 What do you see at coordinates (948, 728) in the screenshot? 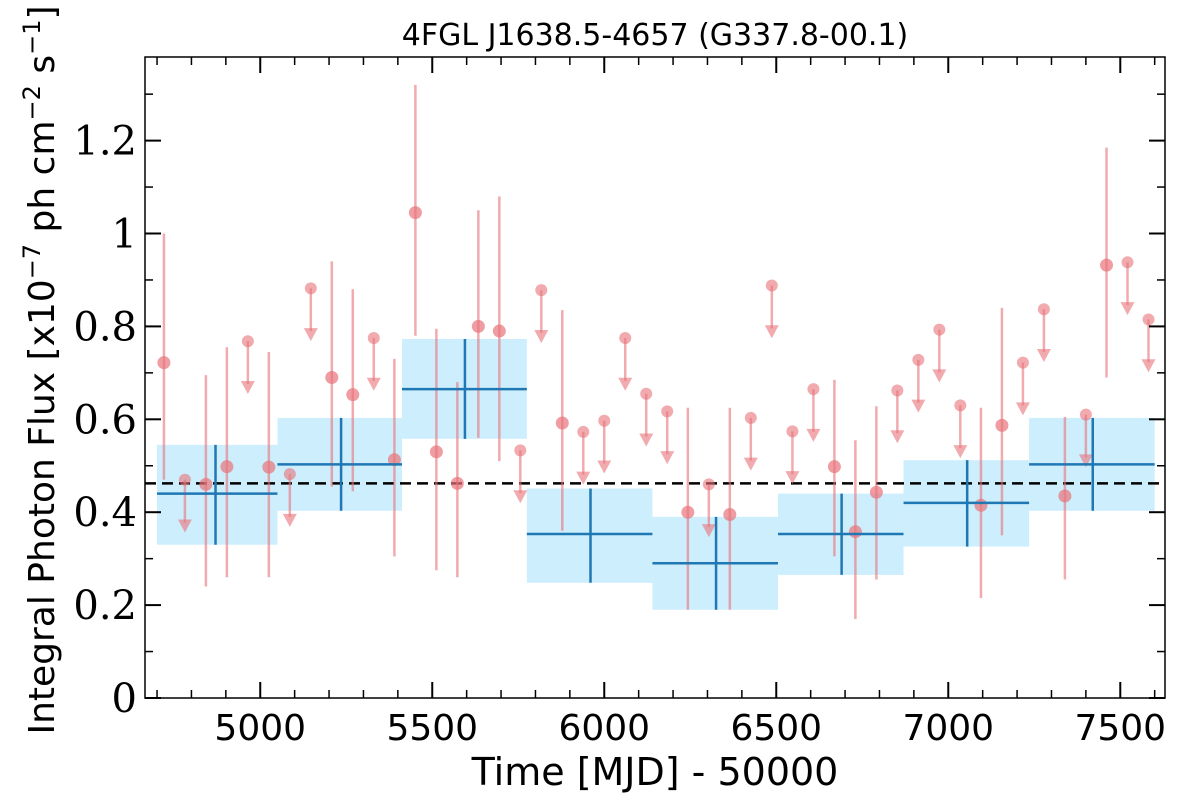
I see `x-tick-label: 7000` at bounding box center [948, 728].